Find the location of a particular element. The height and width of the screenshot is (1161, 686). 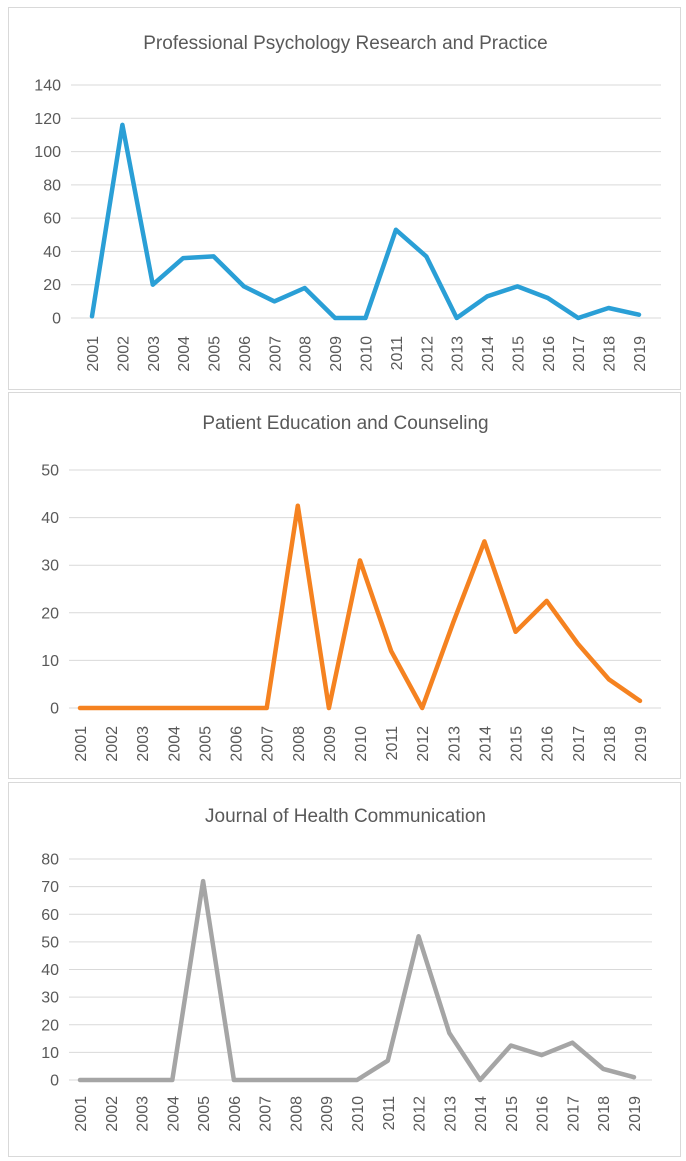

x-tick-label: 2017 is located at coordinates (579, 744).